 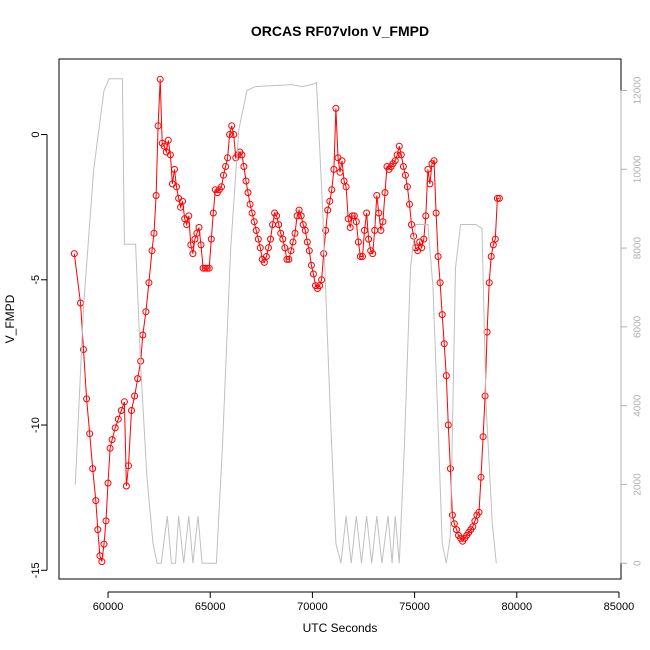 What do you see at coordinates (340, 628) in the screenshot?
I see `x-axis-label: UTC Seconds` at bounding box center [340, 628].